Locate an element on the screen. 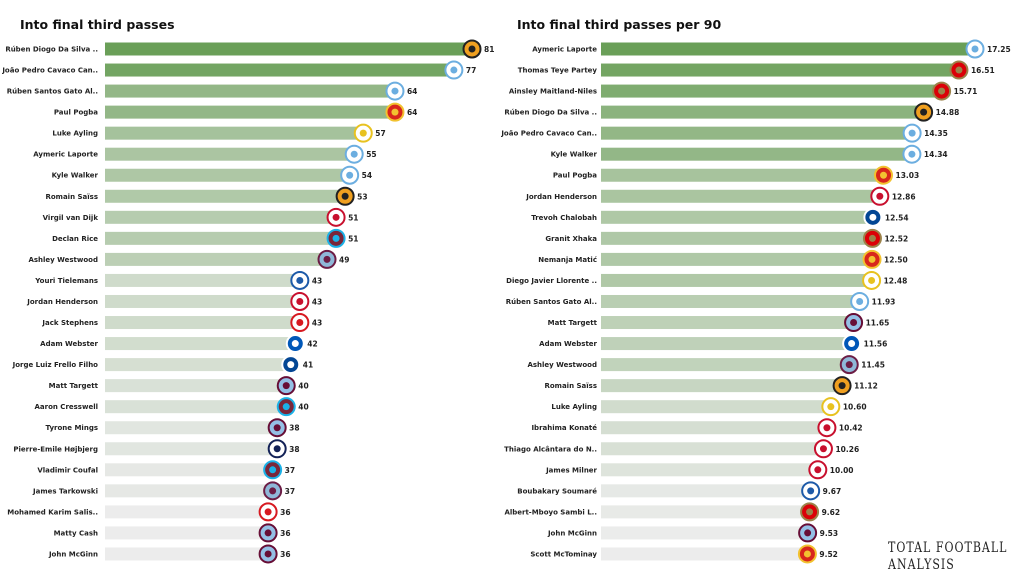 The width and height of the screenshot is (1024, 587). player-label: Diego Javier Llorente .. is located at coordinates (551, 281).